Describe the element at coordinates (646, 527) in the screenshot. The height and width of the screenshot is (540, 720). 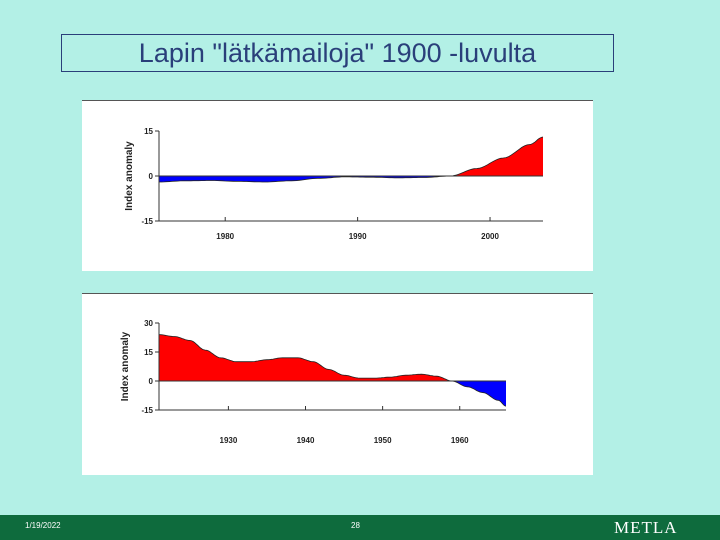
I see `metla-logo: METLA` at that location.